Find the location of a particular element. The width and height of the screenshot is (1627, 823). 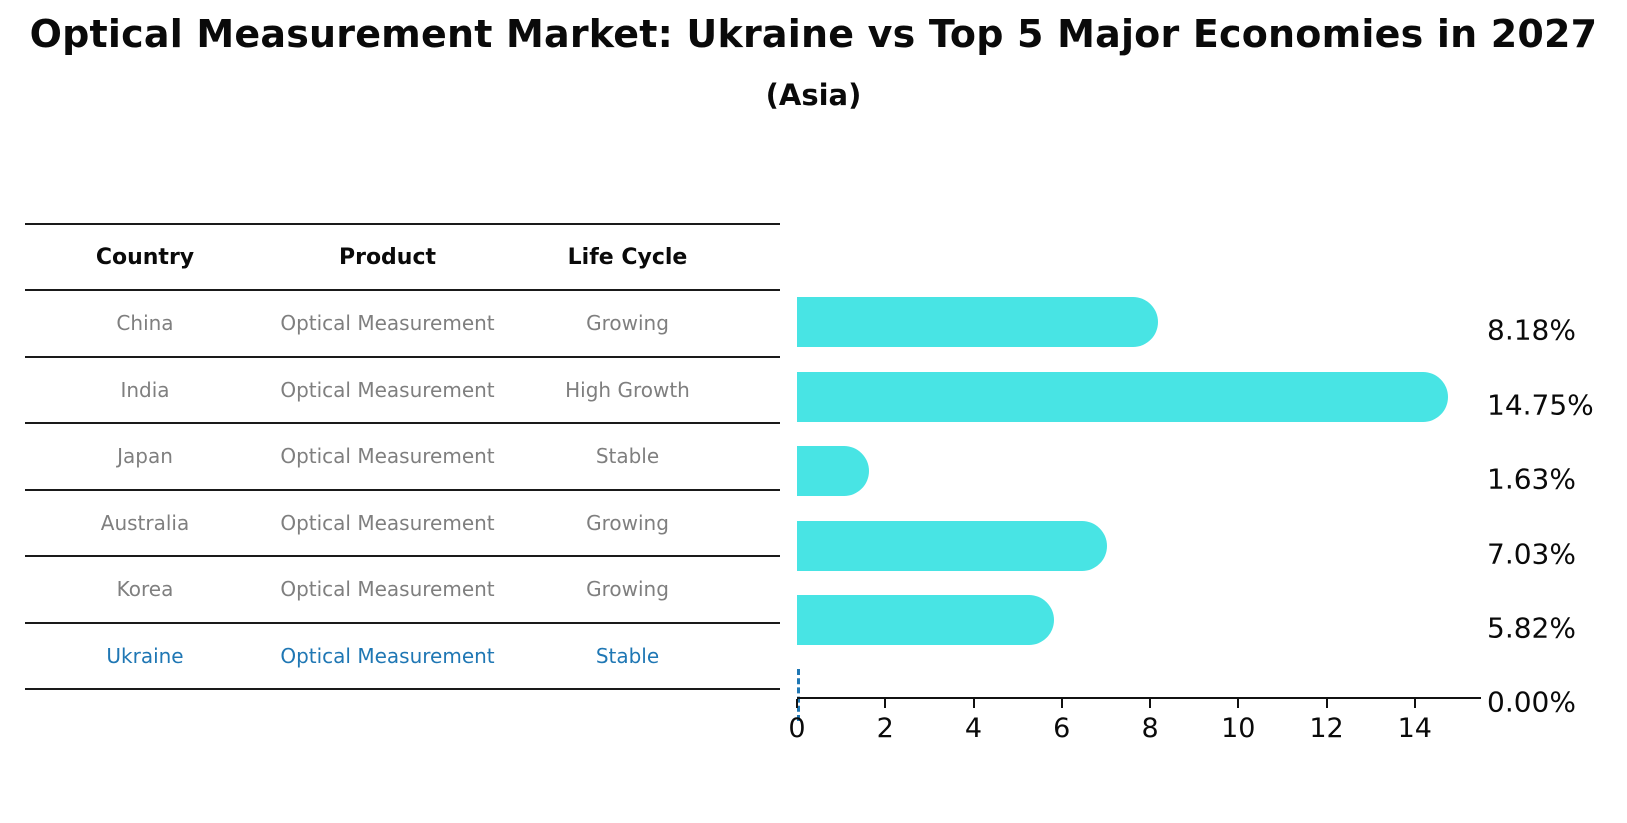

cell-country: India is located at coordinates (145, 389).